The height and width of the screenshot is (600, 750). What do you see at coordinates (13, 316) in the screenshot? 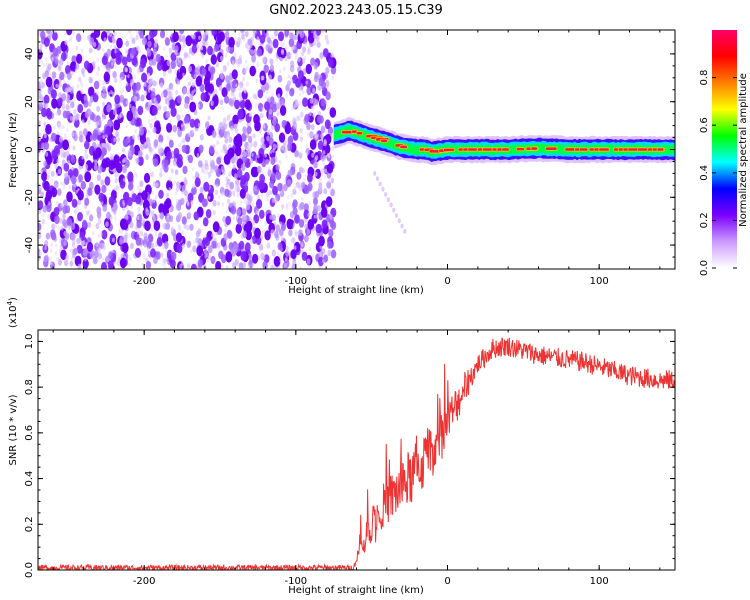
I see `snr-y-multiplier-prefix: (x10` at bounding box center [13, 316].